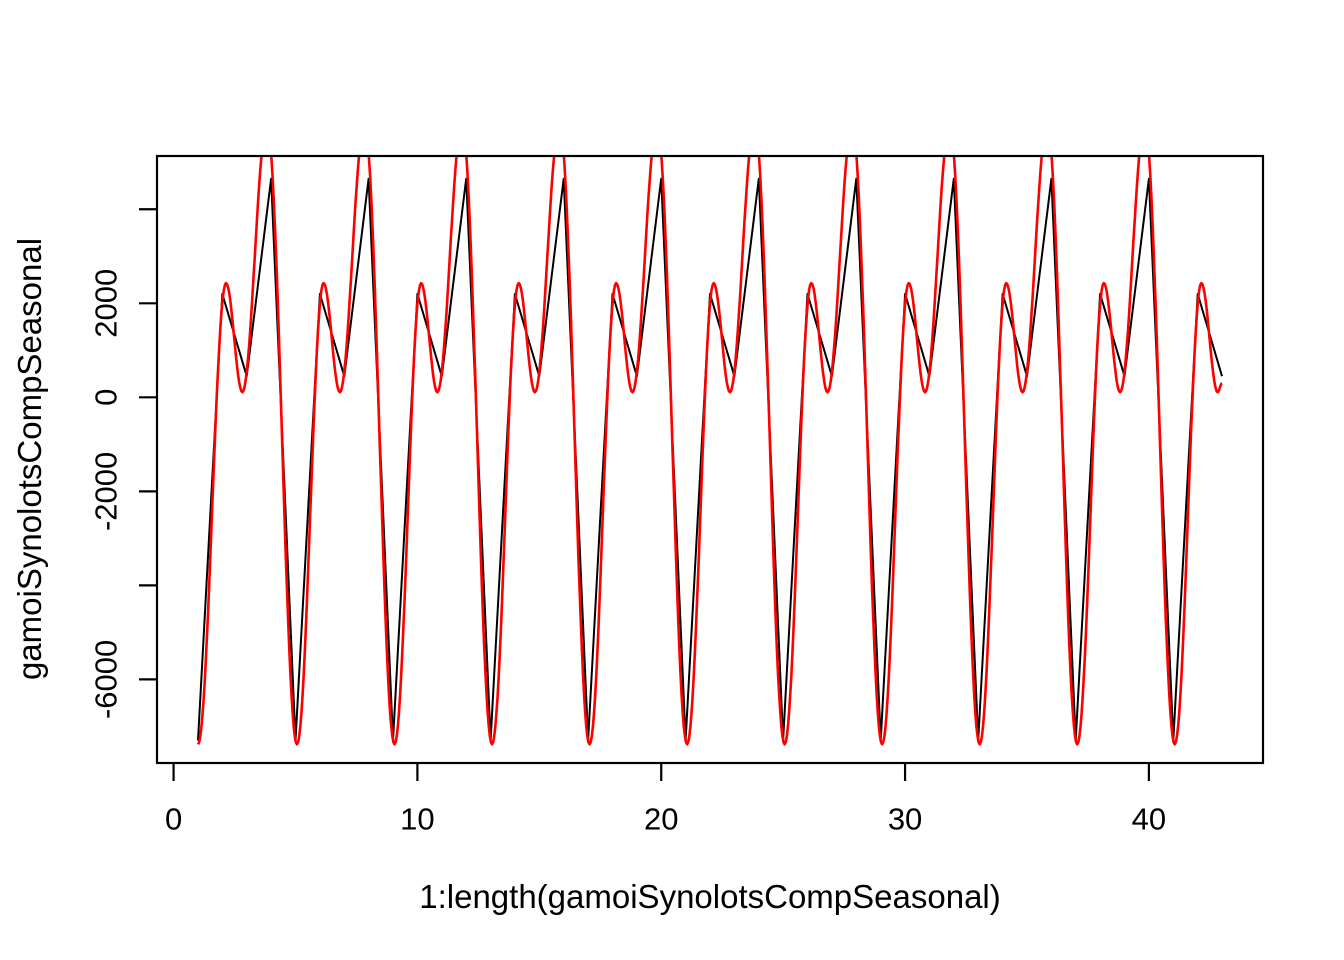 This screenshot has width=1344, height=960. What do you see at coordinates (106, 303) in the screenshot?
I see `y-tick-label: 2000` at bounding box center [106, 303].